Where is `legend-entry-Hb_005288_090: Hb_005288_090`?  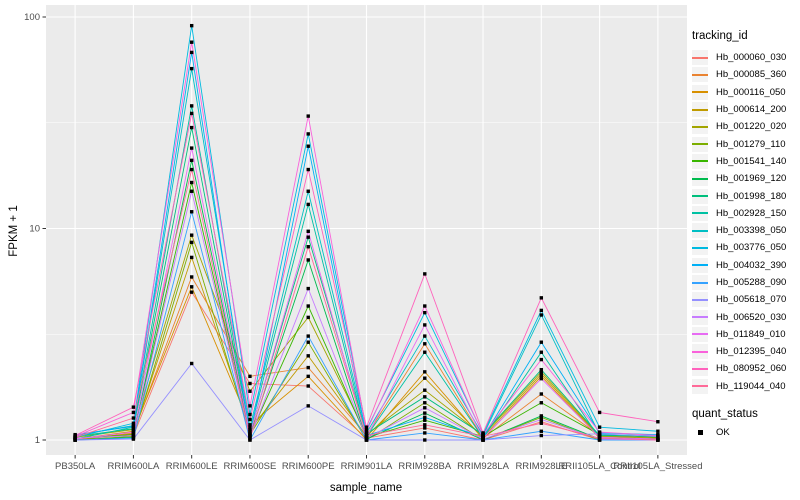 legend-entry-Hb_005288_090: Hb_005288_090 is located at coordinates (746, 282).